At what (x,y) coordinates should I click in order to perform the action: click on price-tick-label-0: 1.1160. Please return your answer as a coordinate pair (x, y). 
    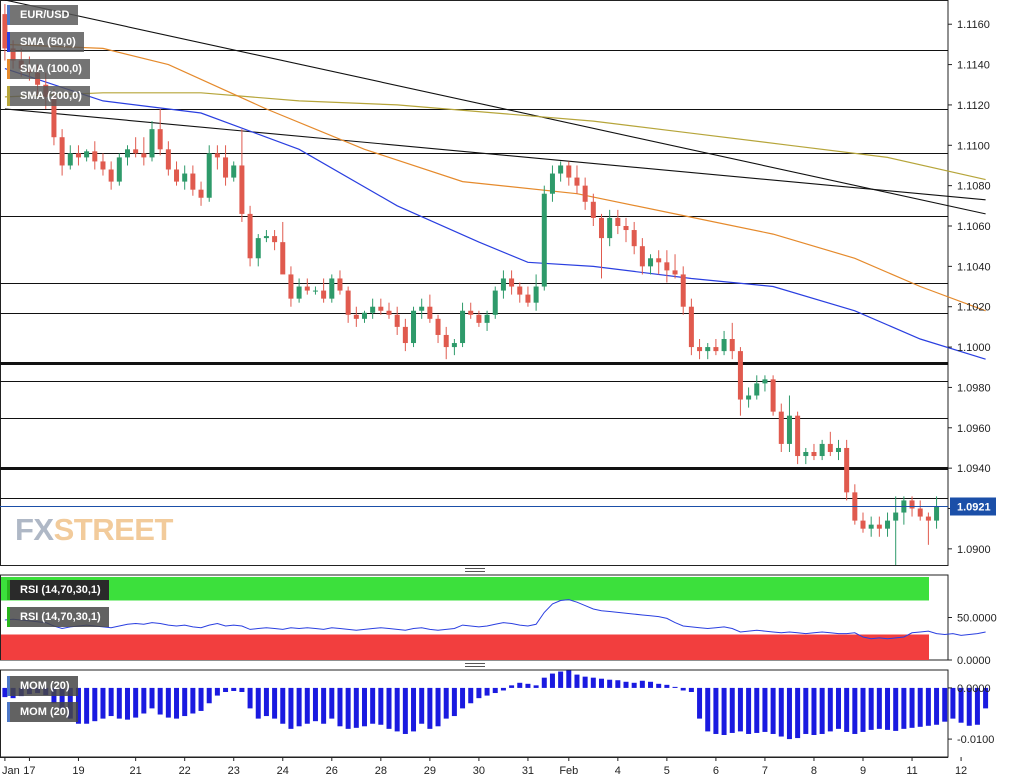
    Looking at the image, I should click on (973, 25).